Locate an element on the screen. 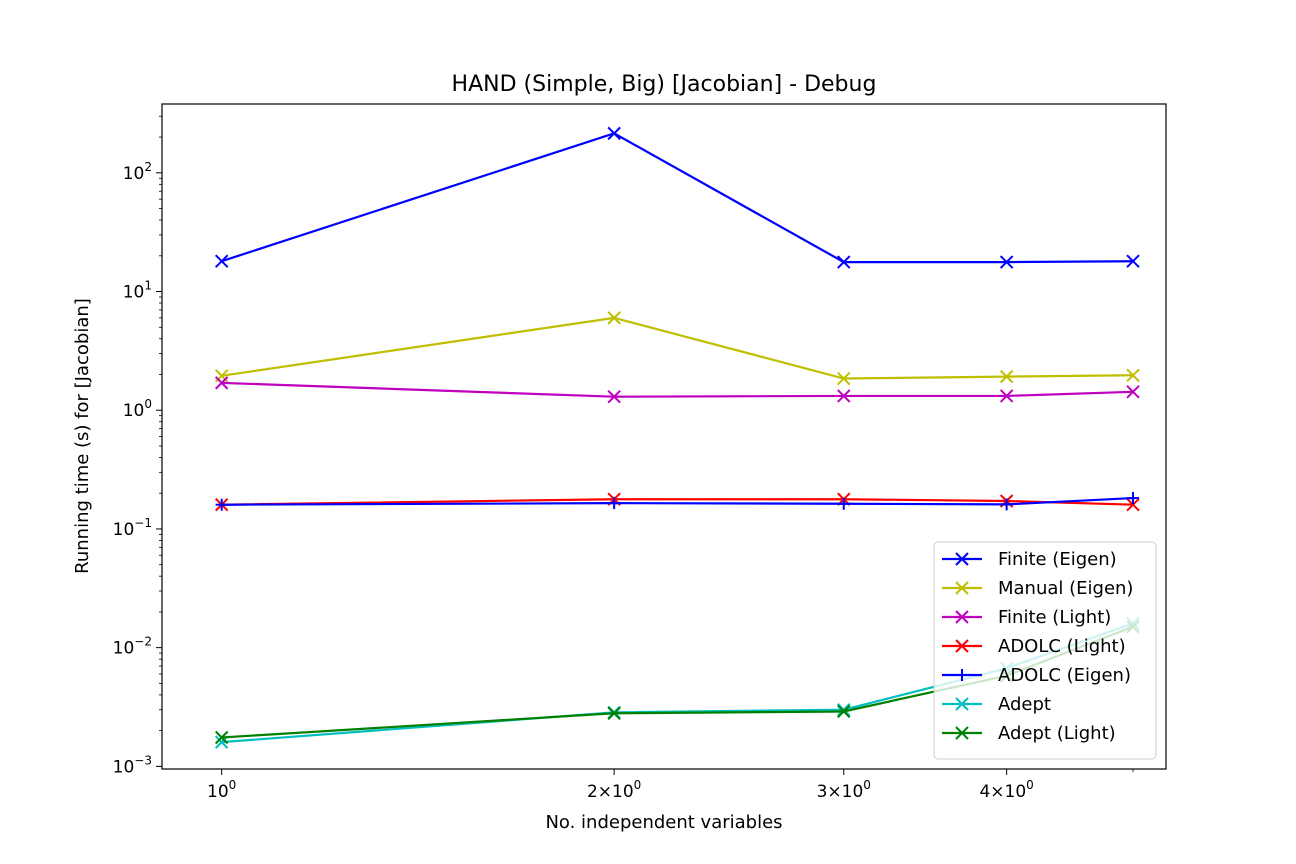 The image size is (1296, 864). x-tick-label-1: 100 is located at coordinates (221, 790).